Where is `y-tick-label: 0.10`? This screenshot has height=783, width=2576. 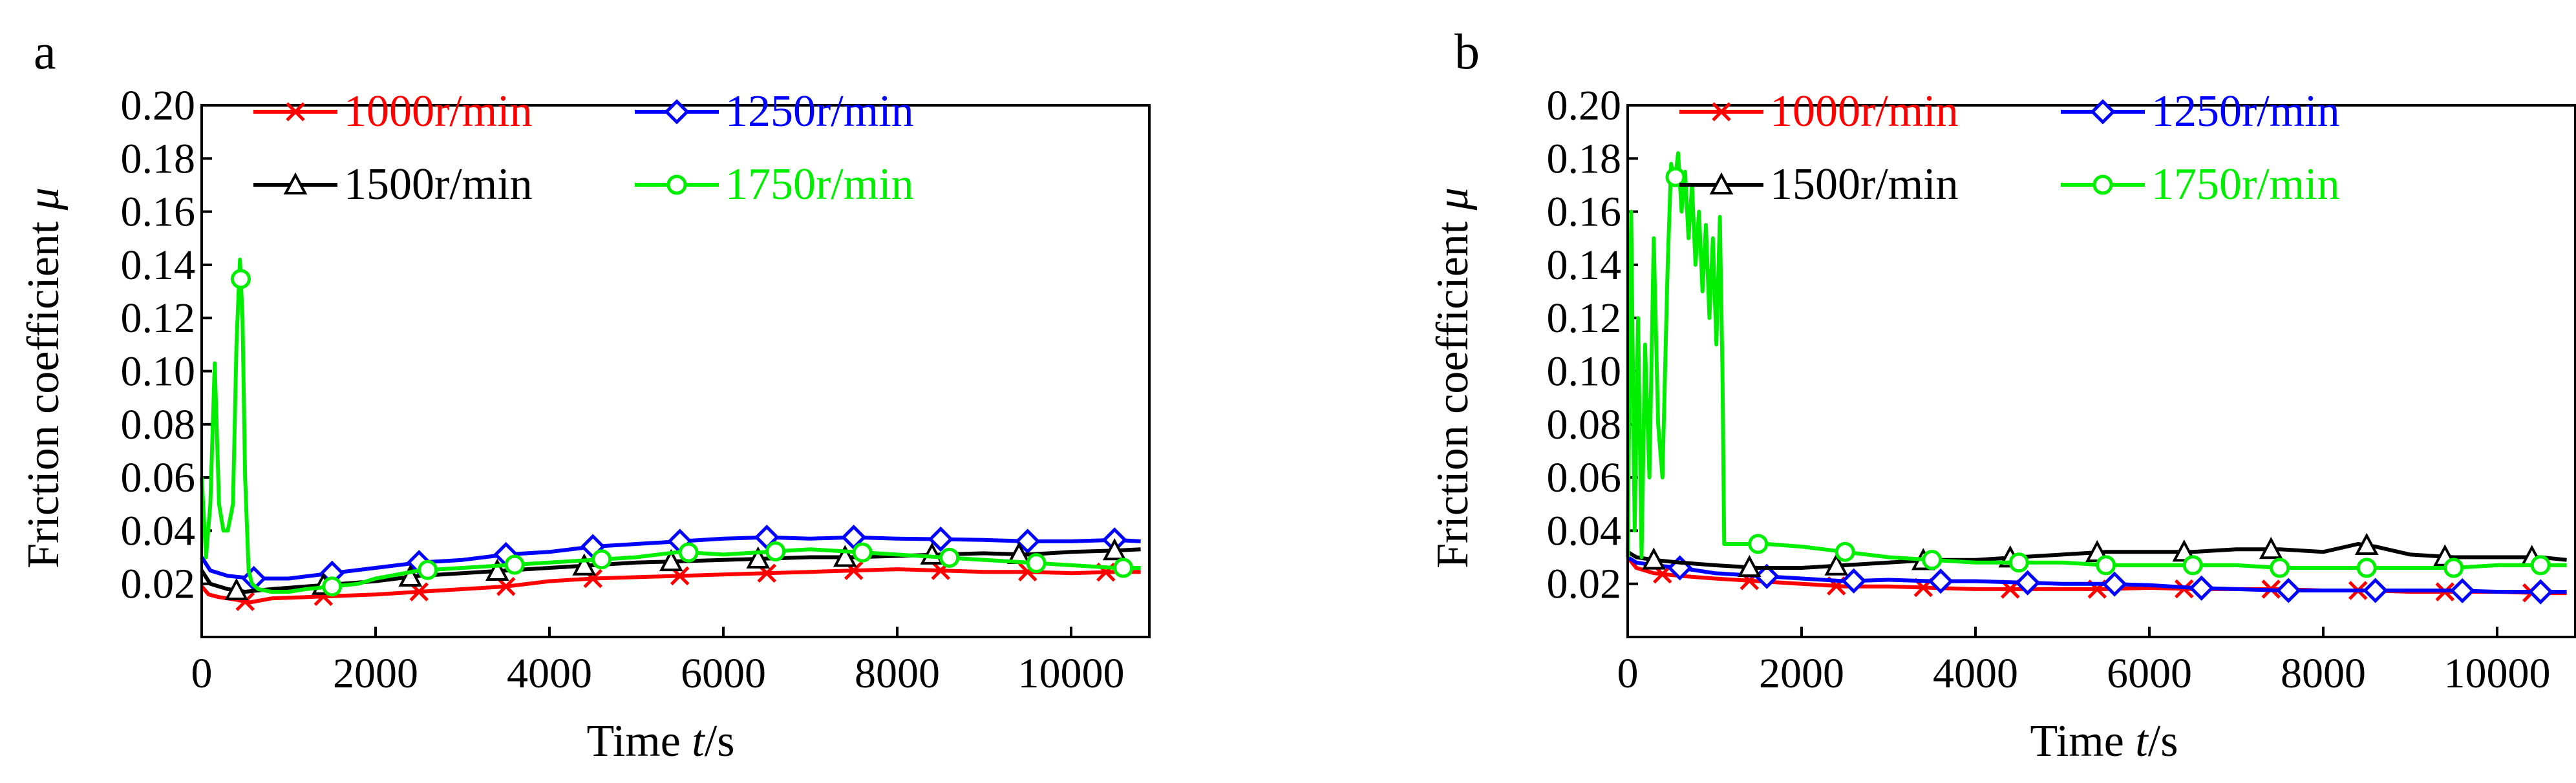
y-tick-label: 0.10 is located at coordinates (1584, 371).